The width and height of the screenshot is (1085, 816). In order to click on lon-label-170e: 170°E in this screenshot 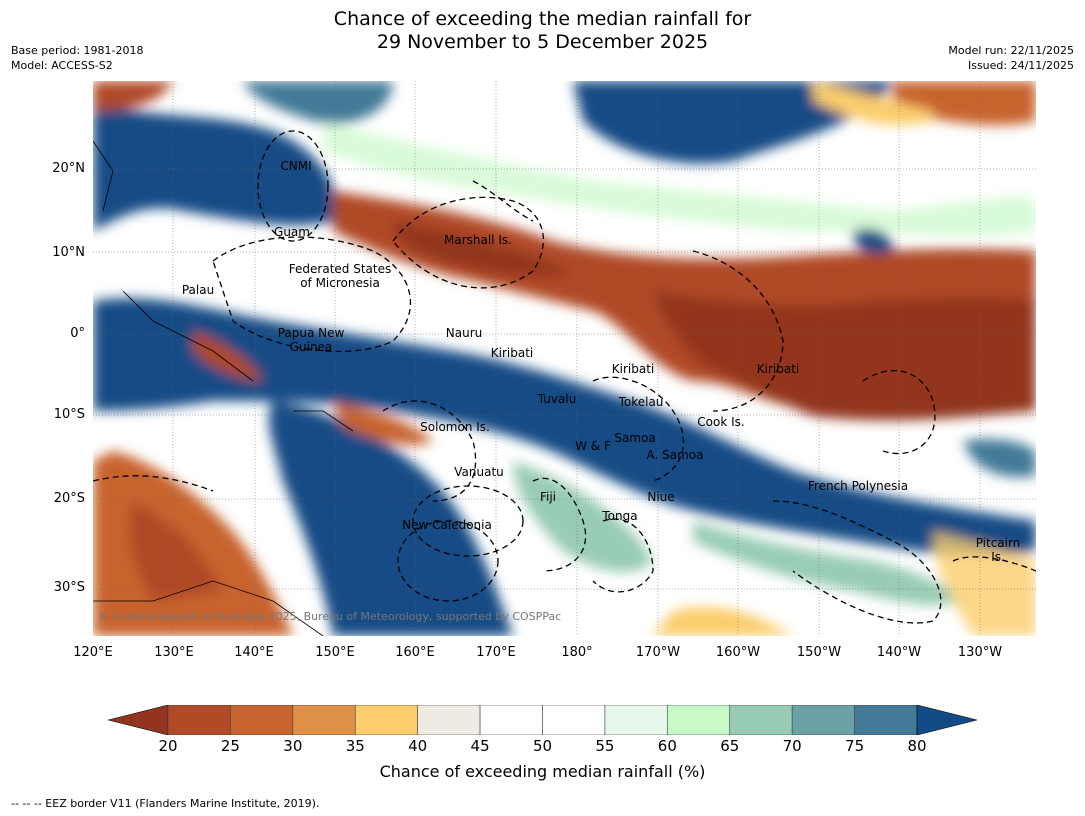, I will do `click(496, 652)`.